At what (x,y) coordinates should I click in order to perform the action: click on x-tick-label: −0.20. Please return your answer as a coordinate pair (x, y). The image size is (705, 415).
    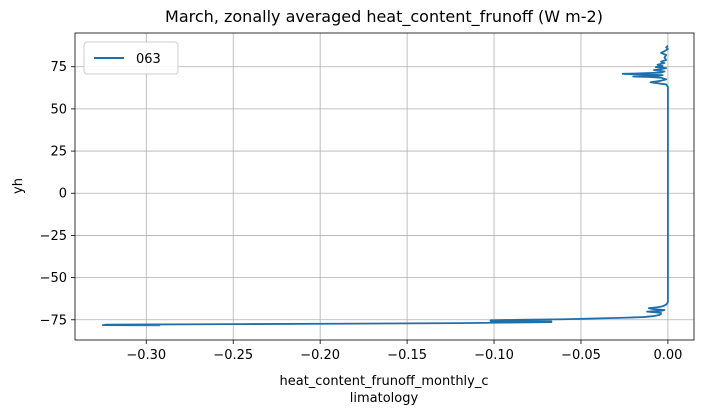
    Looking at the image, I should click on (320, 355).